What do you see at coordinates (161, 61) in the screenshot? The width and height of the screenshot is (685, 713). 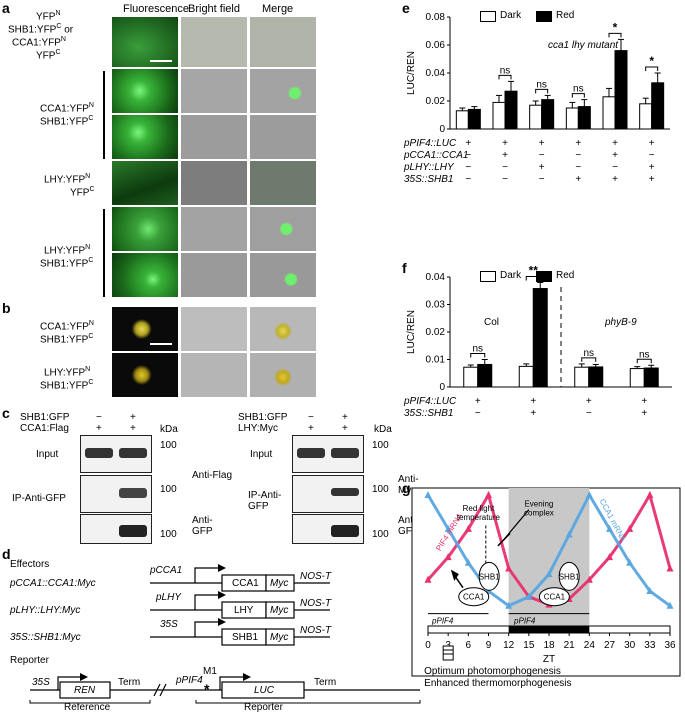 I see `scale-bar` at bounding box center [161, 61].